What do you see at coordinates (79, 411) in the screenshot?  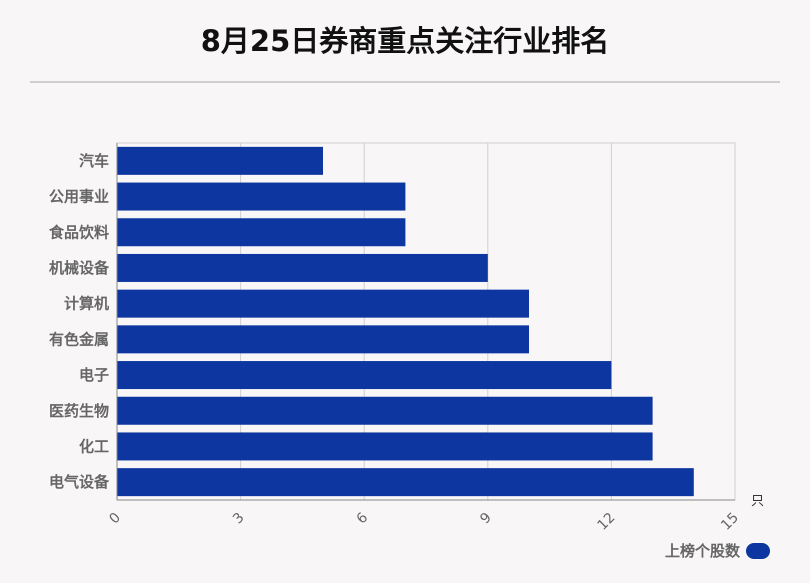 I see `category-label: 医药生物` at bounding box center [79, 411].